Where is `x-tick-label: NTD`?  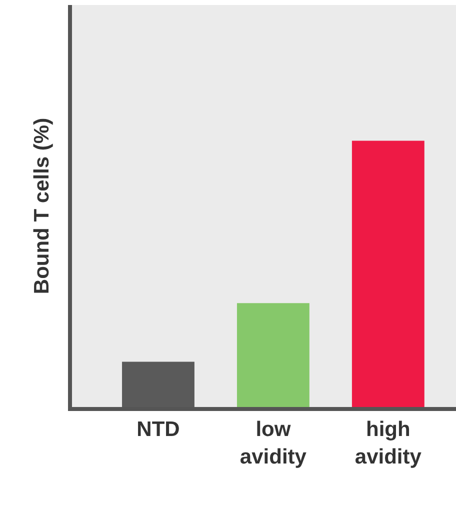 x-tick-label: NTD is located at coordinates (158, 430).